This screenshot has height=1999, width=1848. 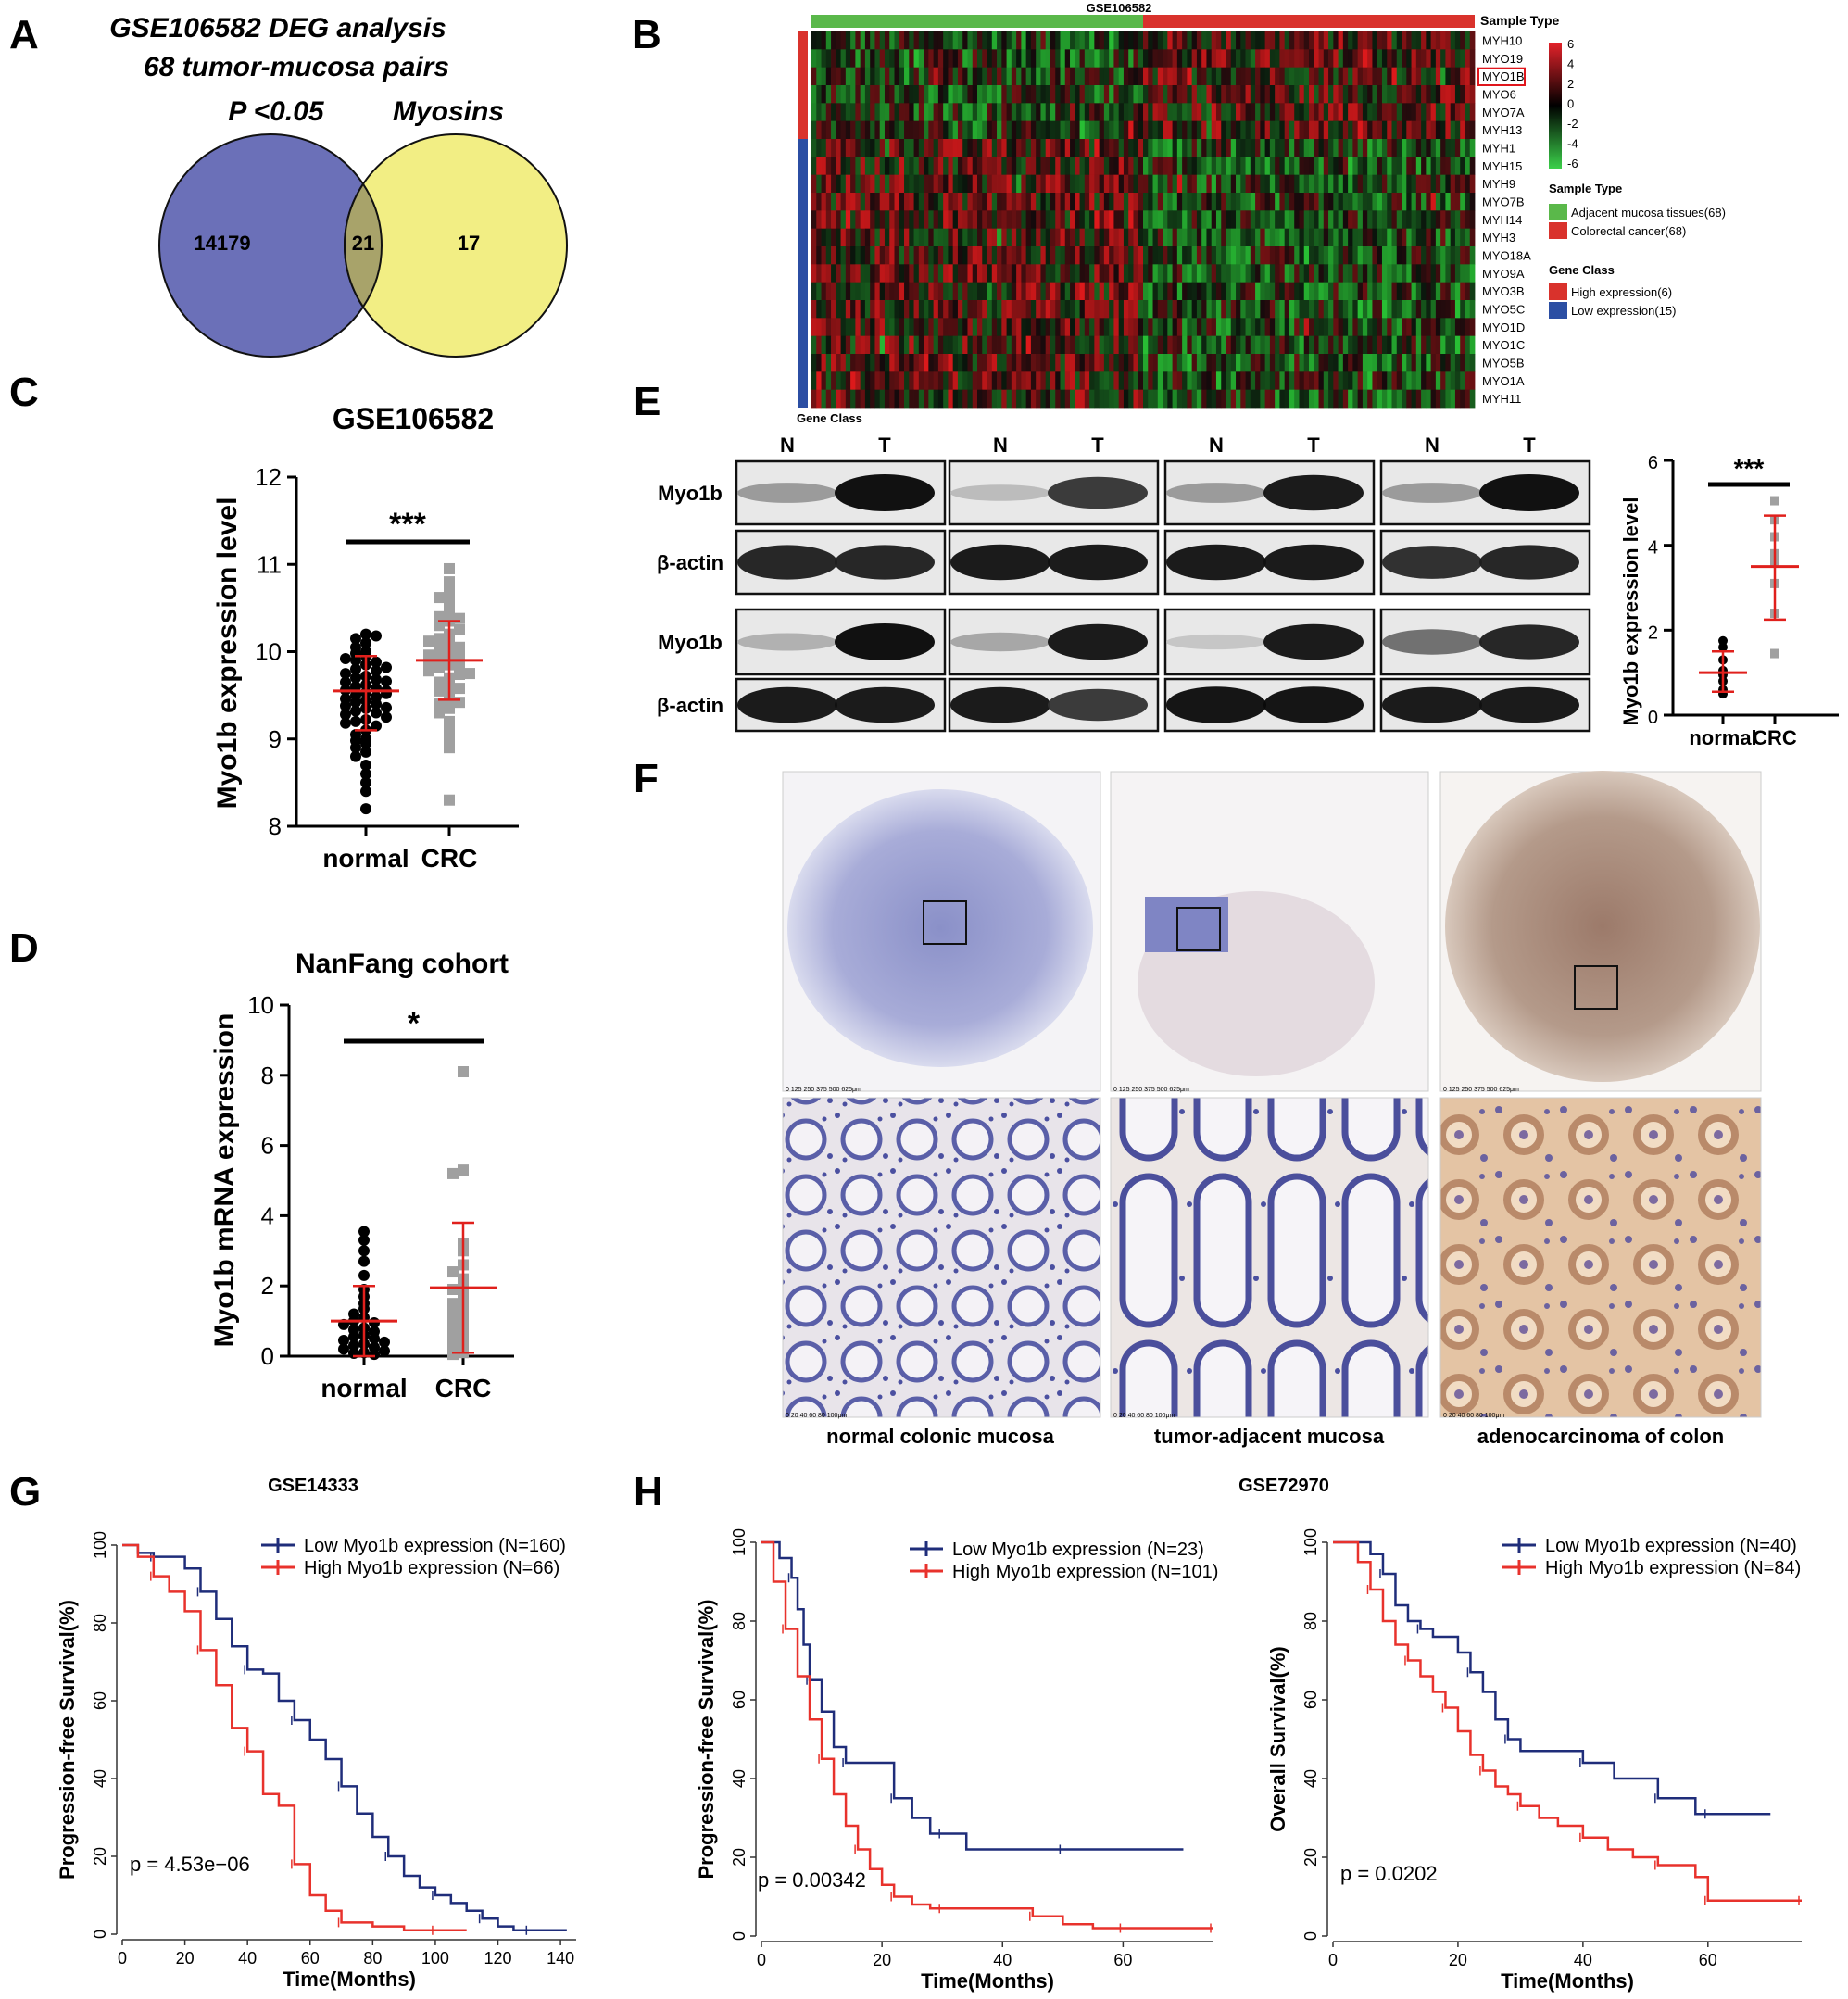 I want to click on scale-bar-normal-bottom: 0 20 40 60 80 100μm, so click(x=816, y=1416).